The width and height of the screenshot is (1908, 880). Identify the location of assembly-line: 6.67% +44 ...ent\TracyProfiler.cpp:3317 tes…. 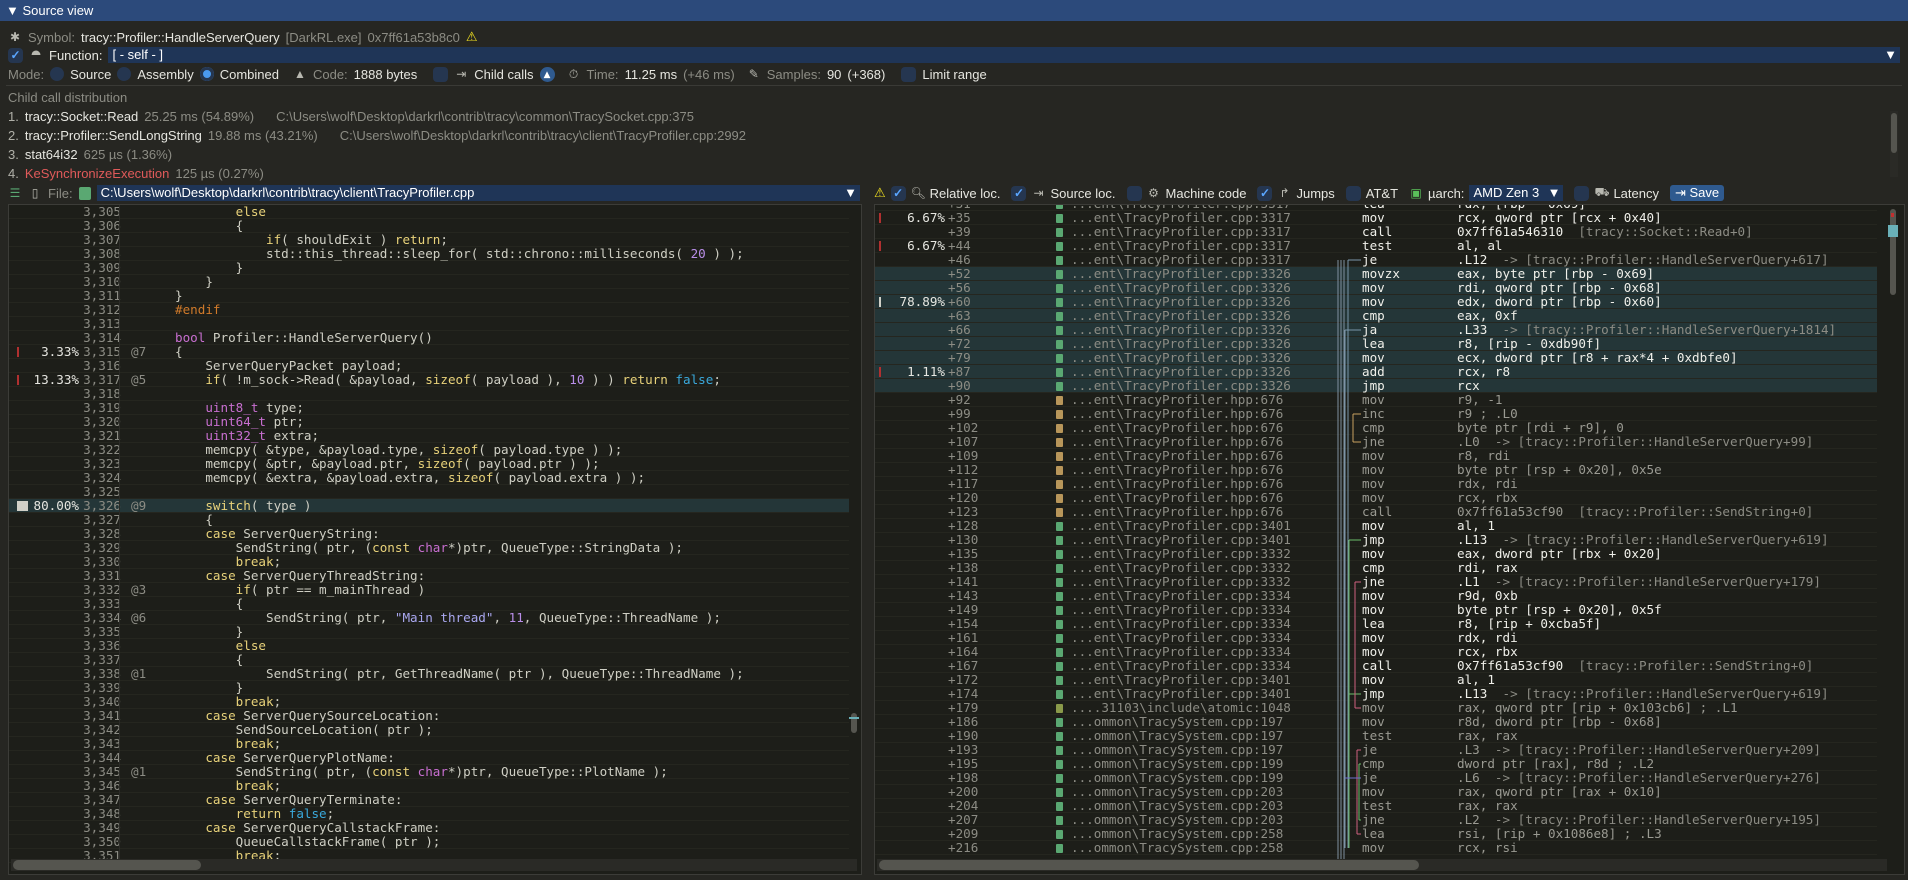
(1376, 246).